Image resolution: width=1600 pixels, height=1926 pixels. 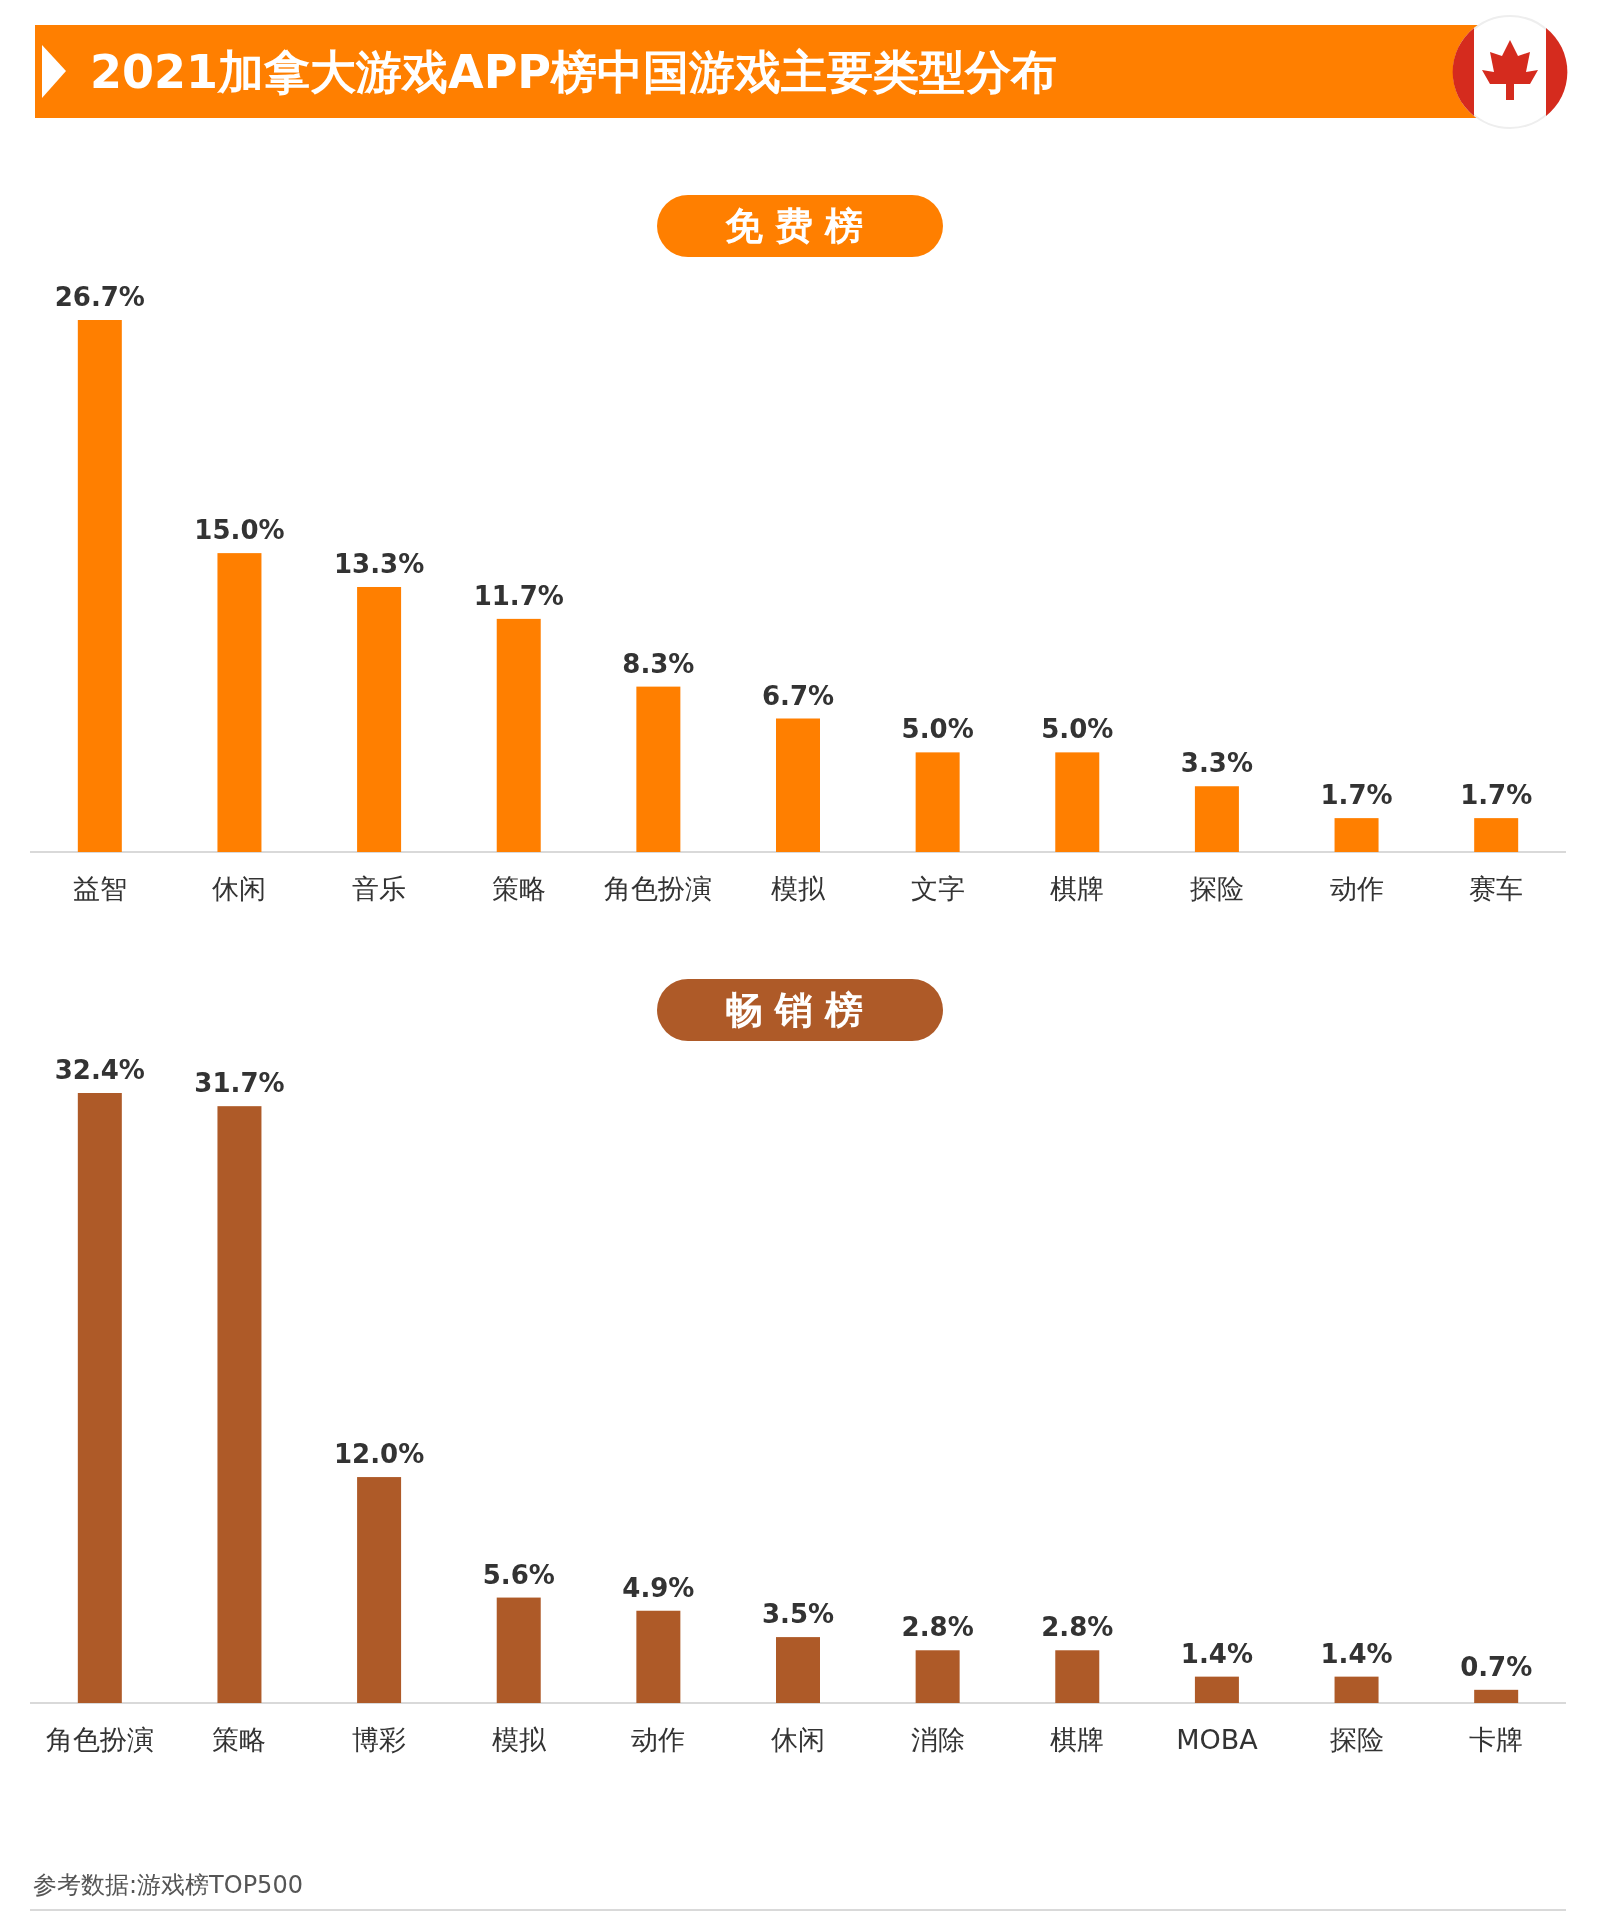 I want to click on data-label: 26.7%, so click(x=99, y=297).